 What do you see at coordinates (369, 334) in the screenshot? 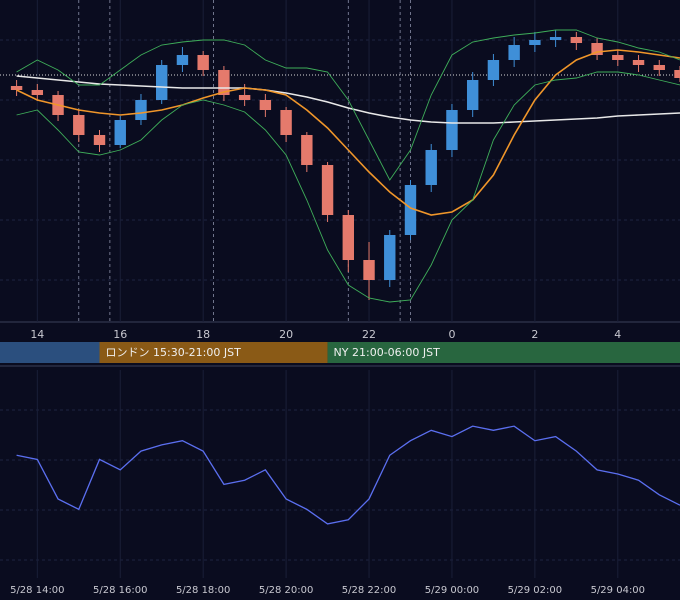
I see `x-tick-label: 22` at bounding box center [369, 334].